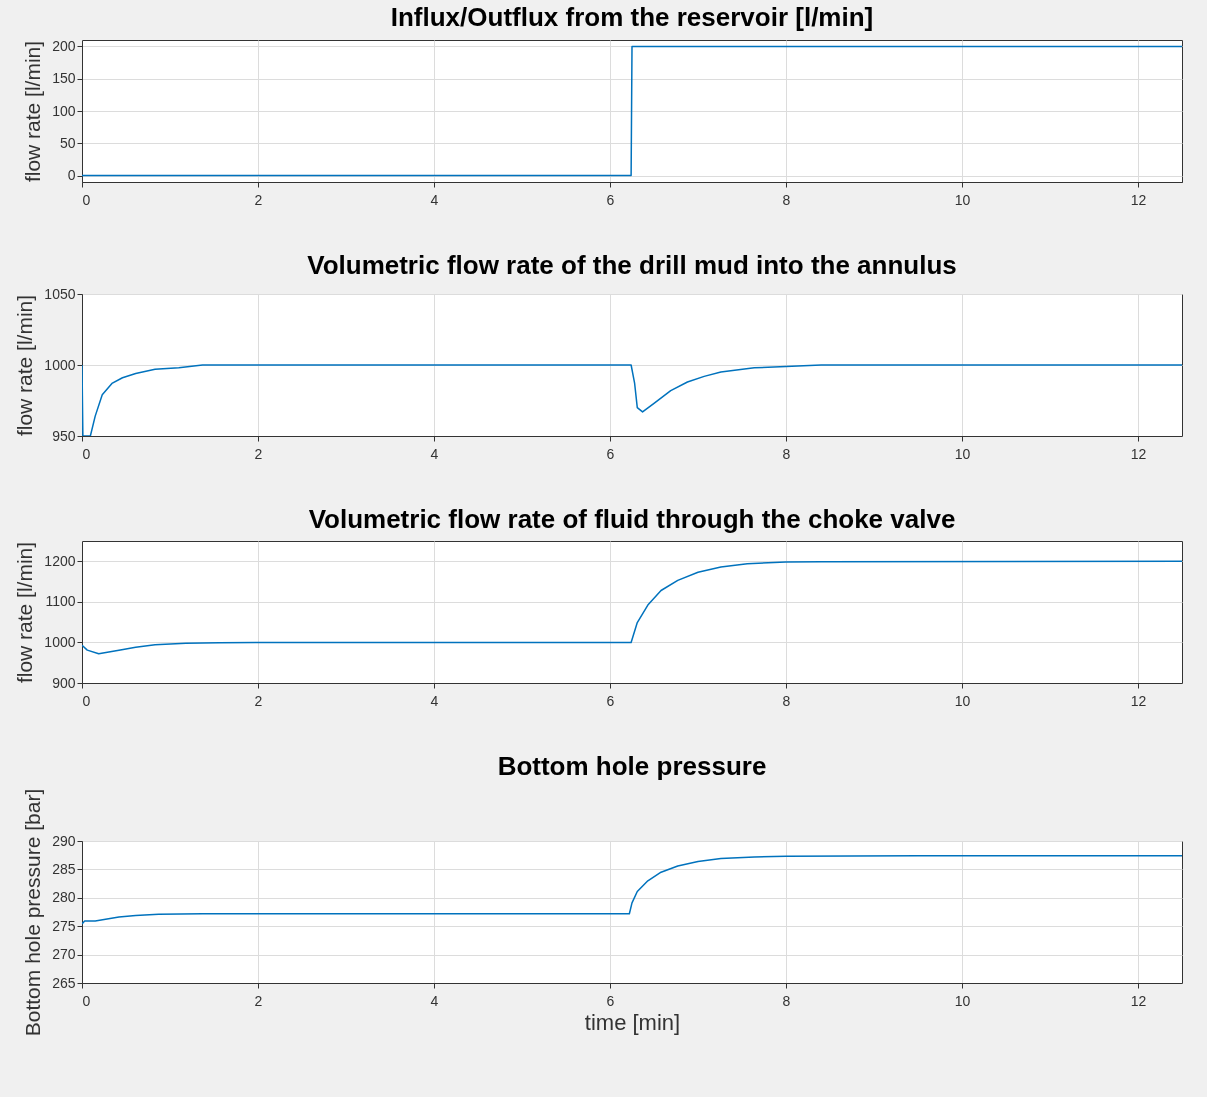 The image size is (1207, 1097). Describe the element at coordinates (64, 78) in the screenshot. I see `y-tick-label: 150` at that location.